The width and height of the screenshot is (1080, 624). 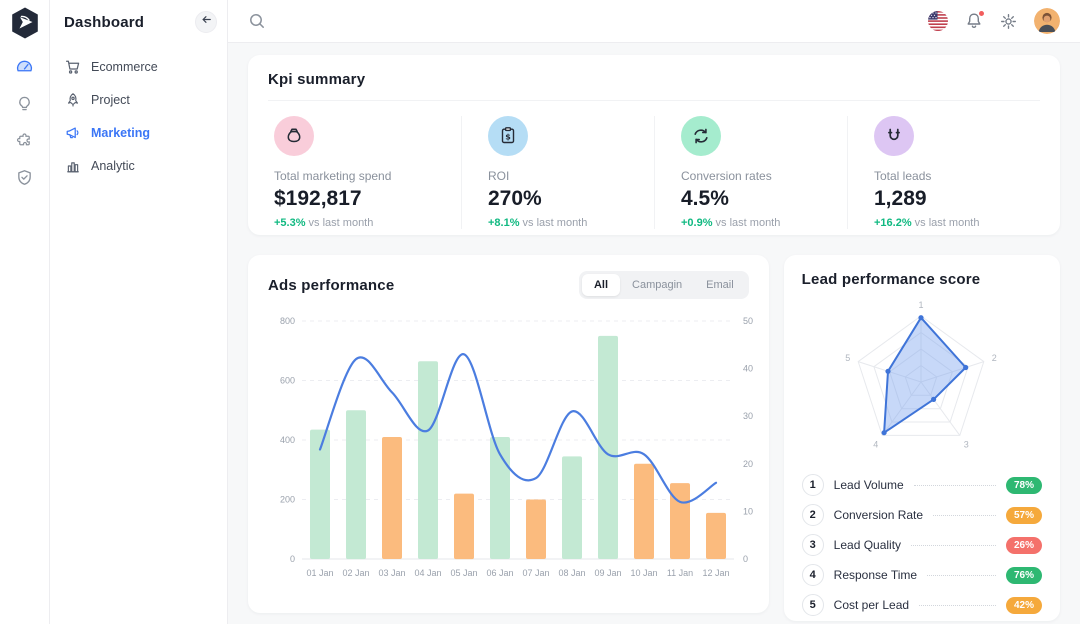 What do you see at coordinates (499, 176) in the screenshot?
I see `kpi-label: ROI` at bounding box center [499, 176].